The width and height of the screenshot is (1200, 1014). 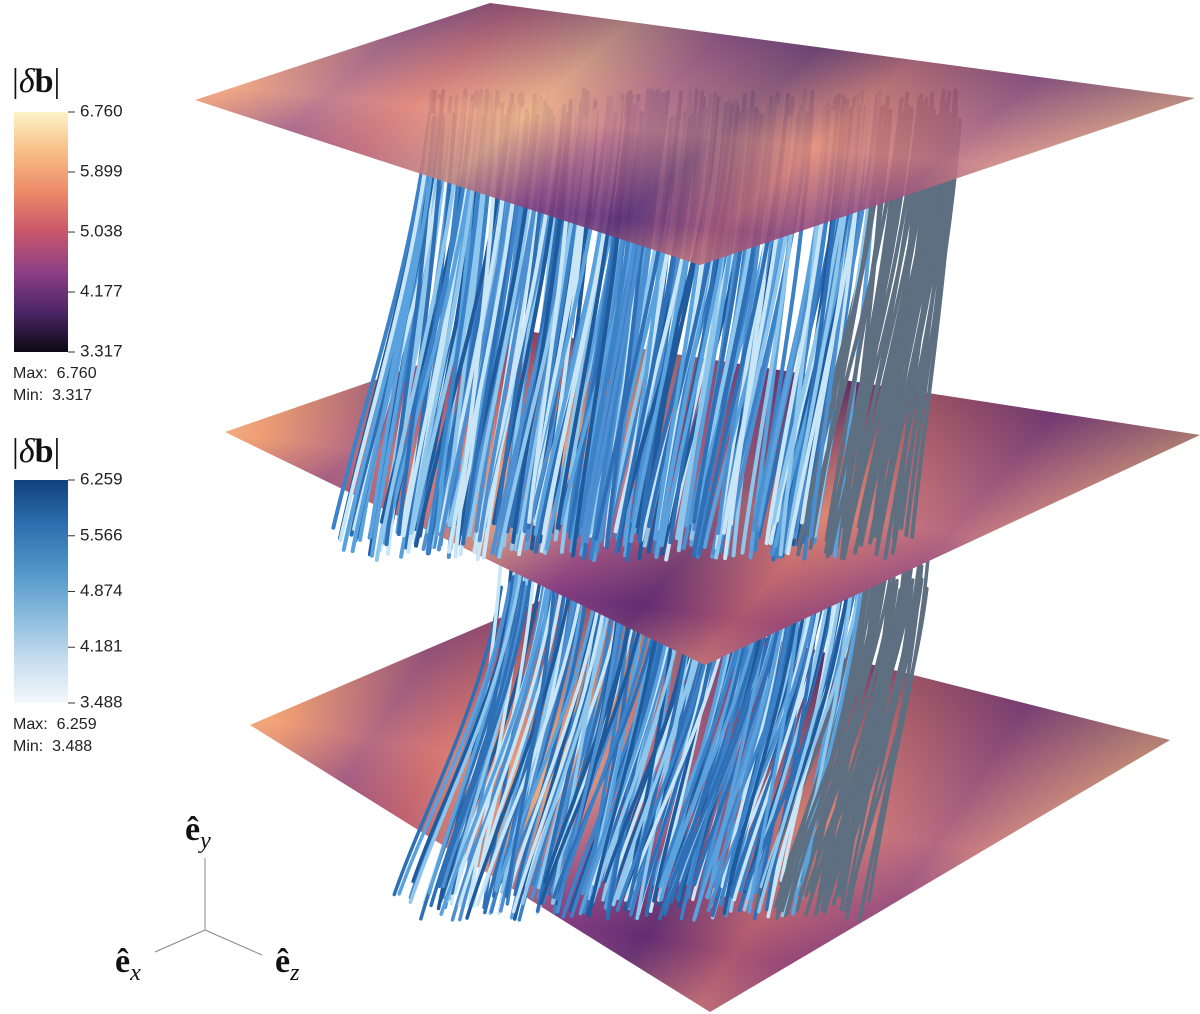 What do you see at coordinates (52, 746) in the screenshot?
I see `min-label: Min: 3.488` at bounding box center [52, 746].